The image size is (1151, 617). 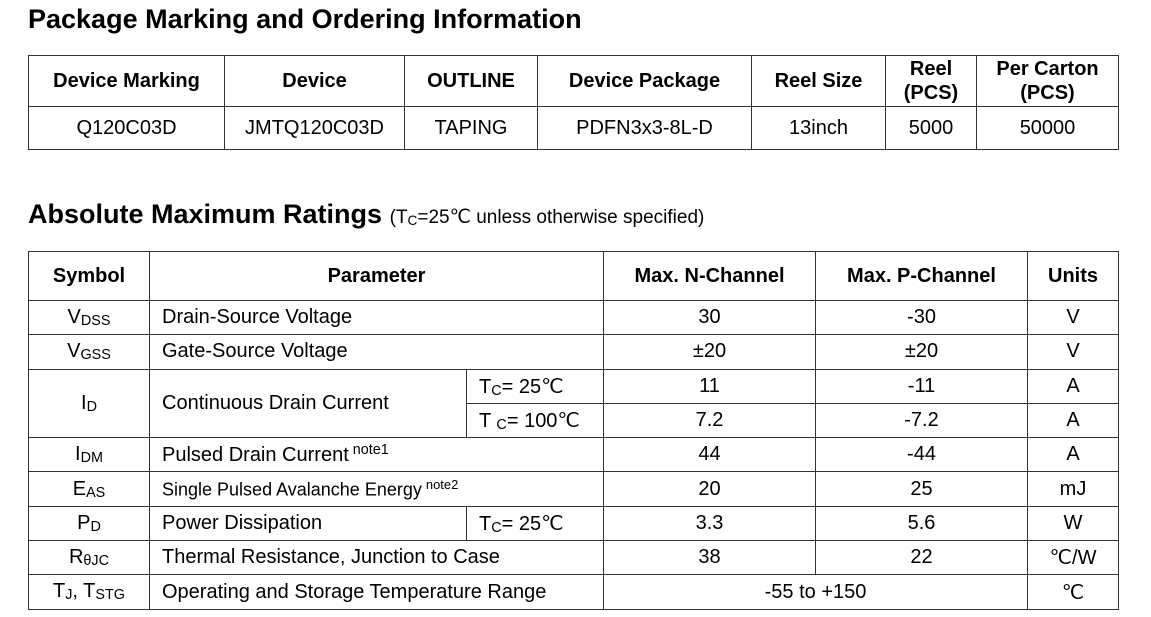 I want to click on value-cell: 22, so click(x=921, y=558).